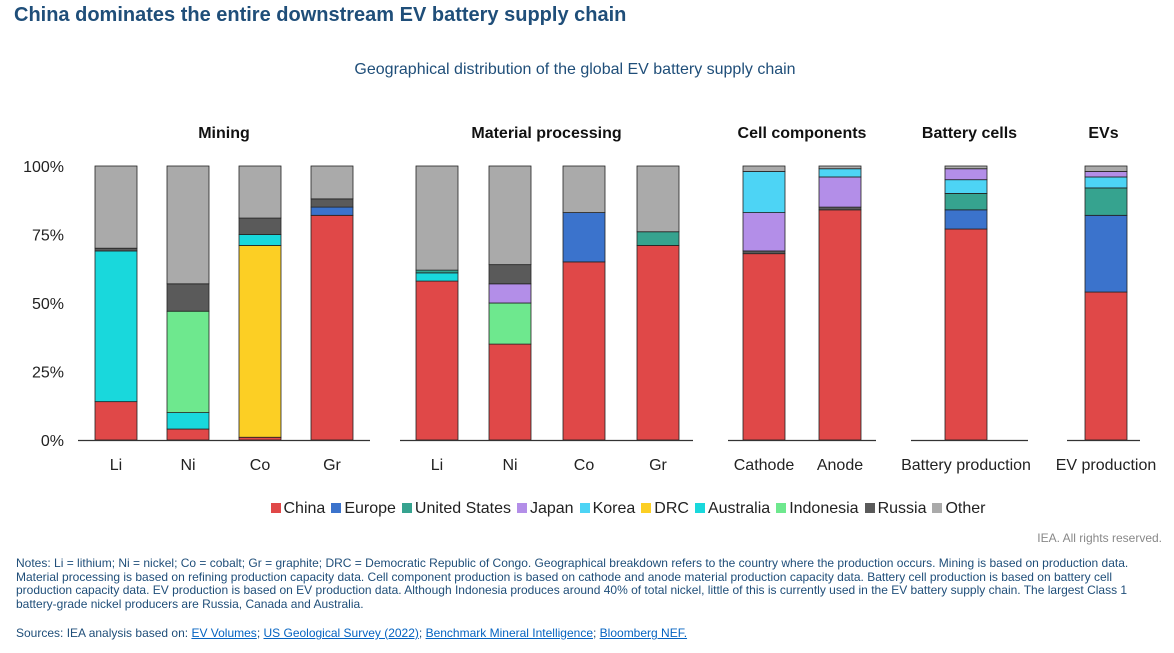  Describe the element at coordinates (969, 133) in the screenshot. I see `panel-title: Battery cells` at that location.